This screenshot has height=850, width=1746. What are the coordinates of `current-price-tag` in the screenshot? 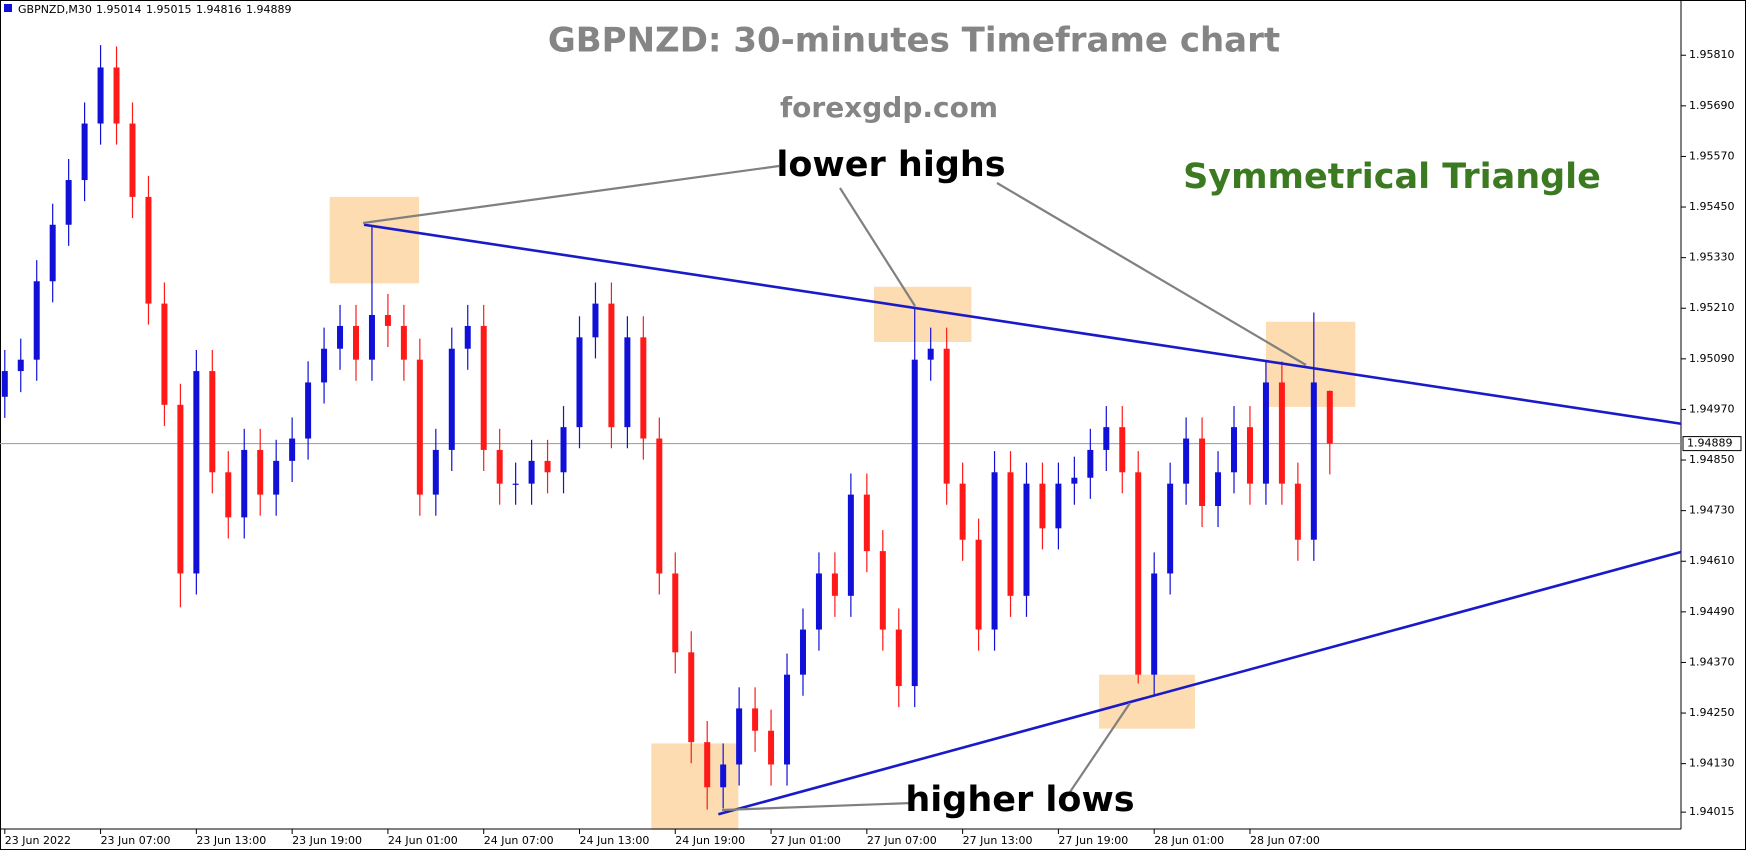 It's located at (1712, 444).